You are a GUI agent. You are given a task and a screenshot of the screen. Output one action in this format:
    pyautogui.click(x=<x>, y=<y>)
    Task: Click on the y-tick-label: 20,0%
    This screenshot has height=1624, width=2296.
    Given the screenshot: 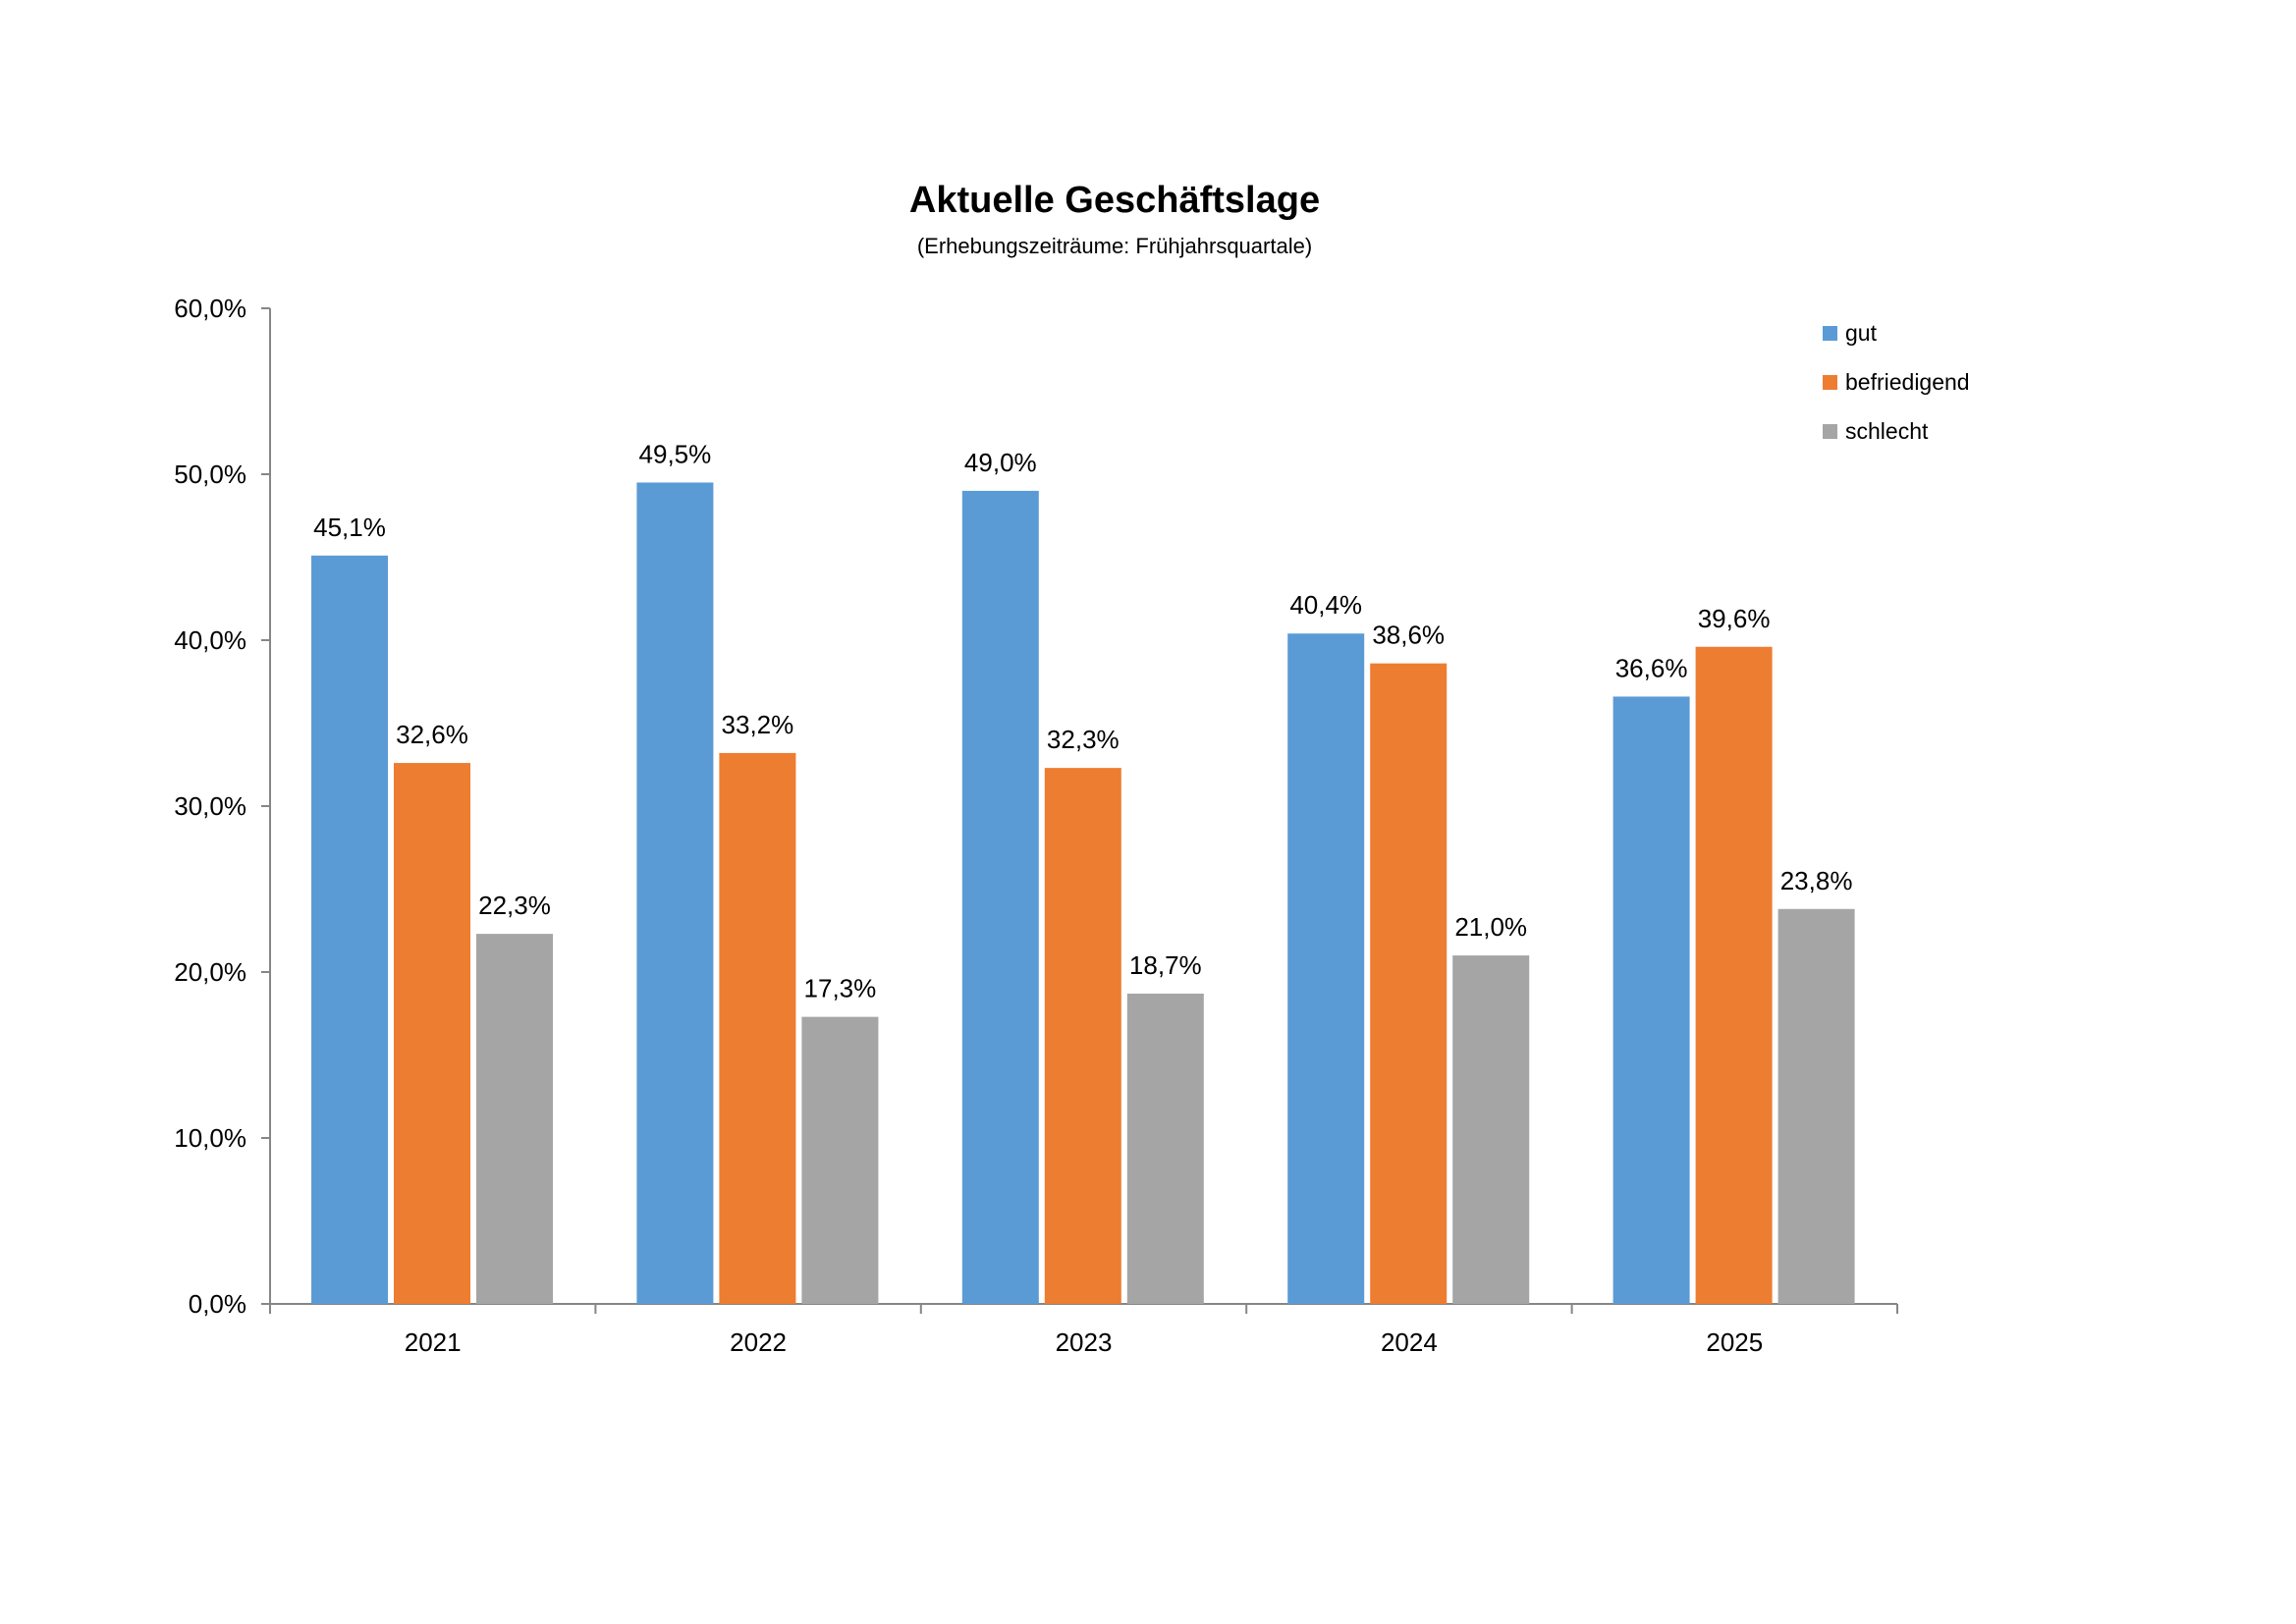 What is the action you would take?
    pyautogui.click(x=210, y=972)
    